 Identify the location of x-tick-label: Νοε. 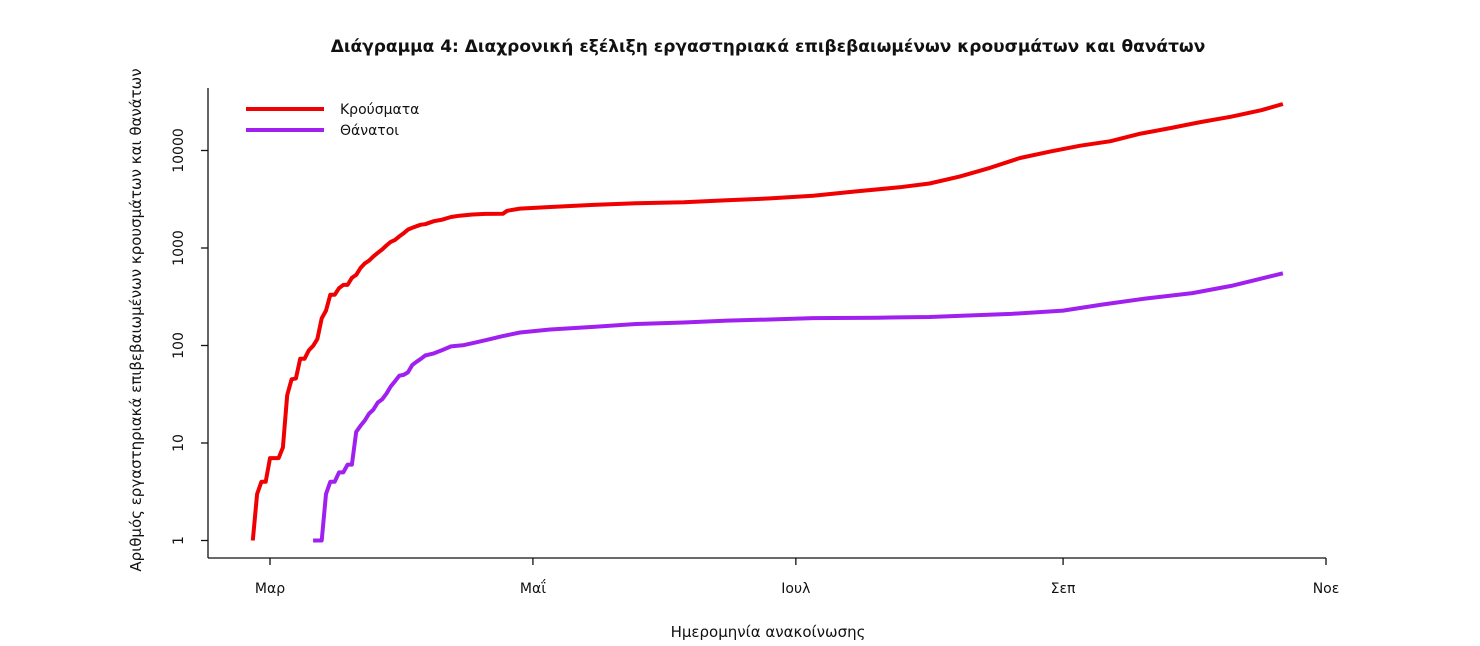
(1326, 589).